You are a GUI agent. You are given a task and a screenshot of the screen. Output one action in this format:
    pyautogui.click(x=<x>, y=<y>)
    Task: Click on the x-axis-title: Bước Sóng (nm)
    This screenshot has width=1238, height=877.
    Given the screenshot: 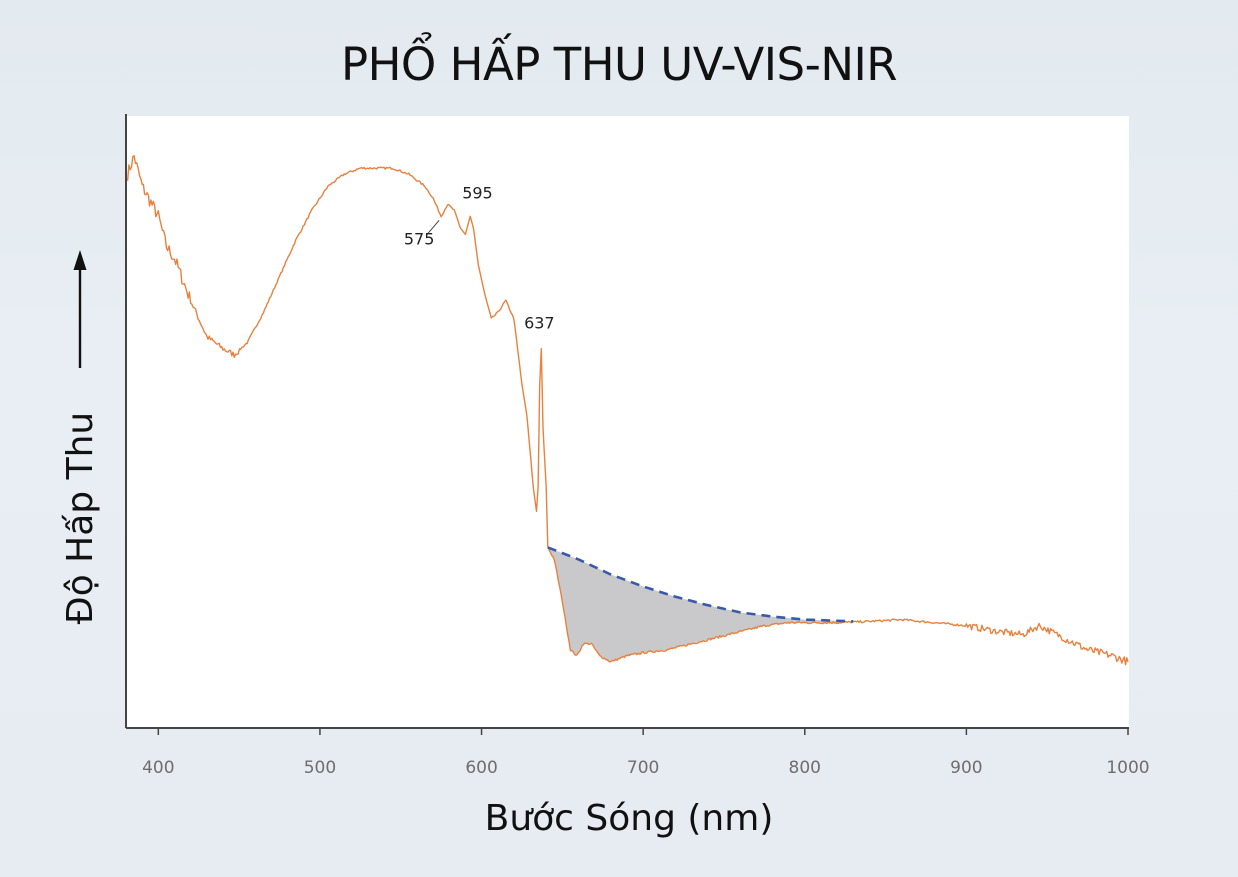 What is the action you would take?
    pyautogui.click(x=629, y=818)
    